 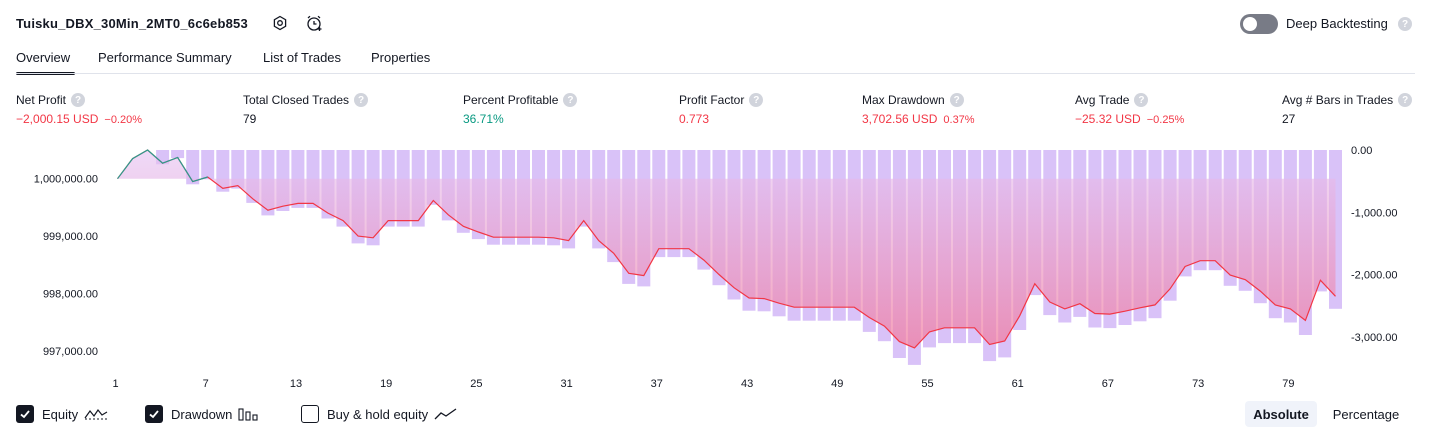 What do you see at coordinates (1337, 23) in the screenshot?
I see `deep-backtesting-label: Deep Backtesting` at bounding box center [1337, 23].